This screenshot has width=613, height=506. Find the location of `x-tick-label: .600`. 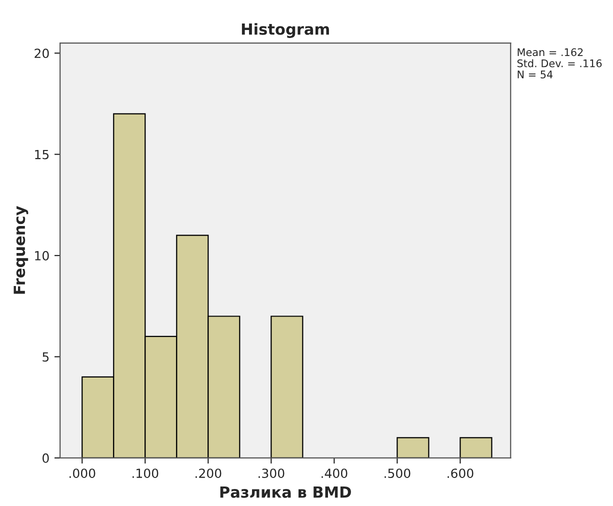

x-tick-label: .600 is located at coordinates (461, 473).